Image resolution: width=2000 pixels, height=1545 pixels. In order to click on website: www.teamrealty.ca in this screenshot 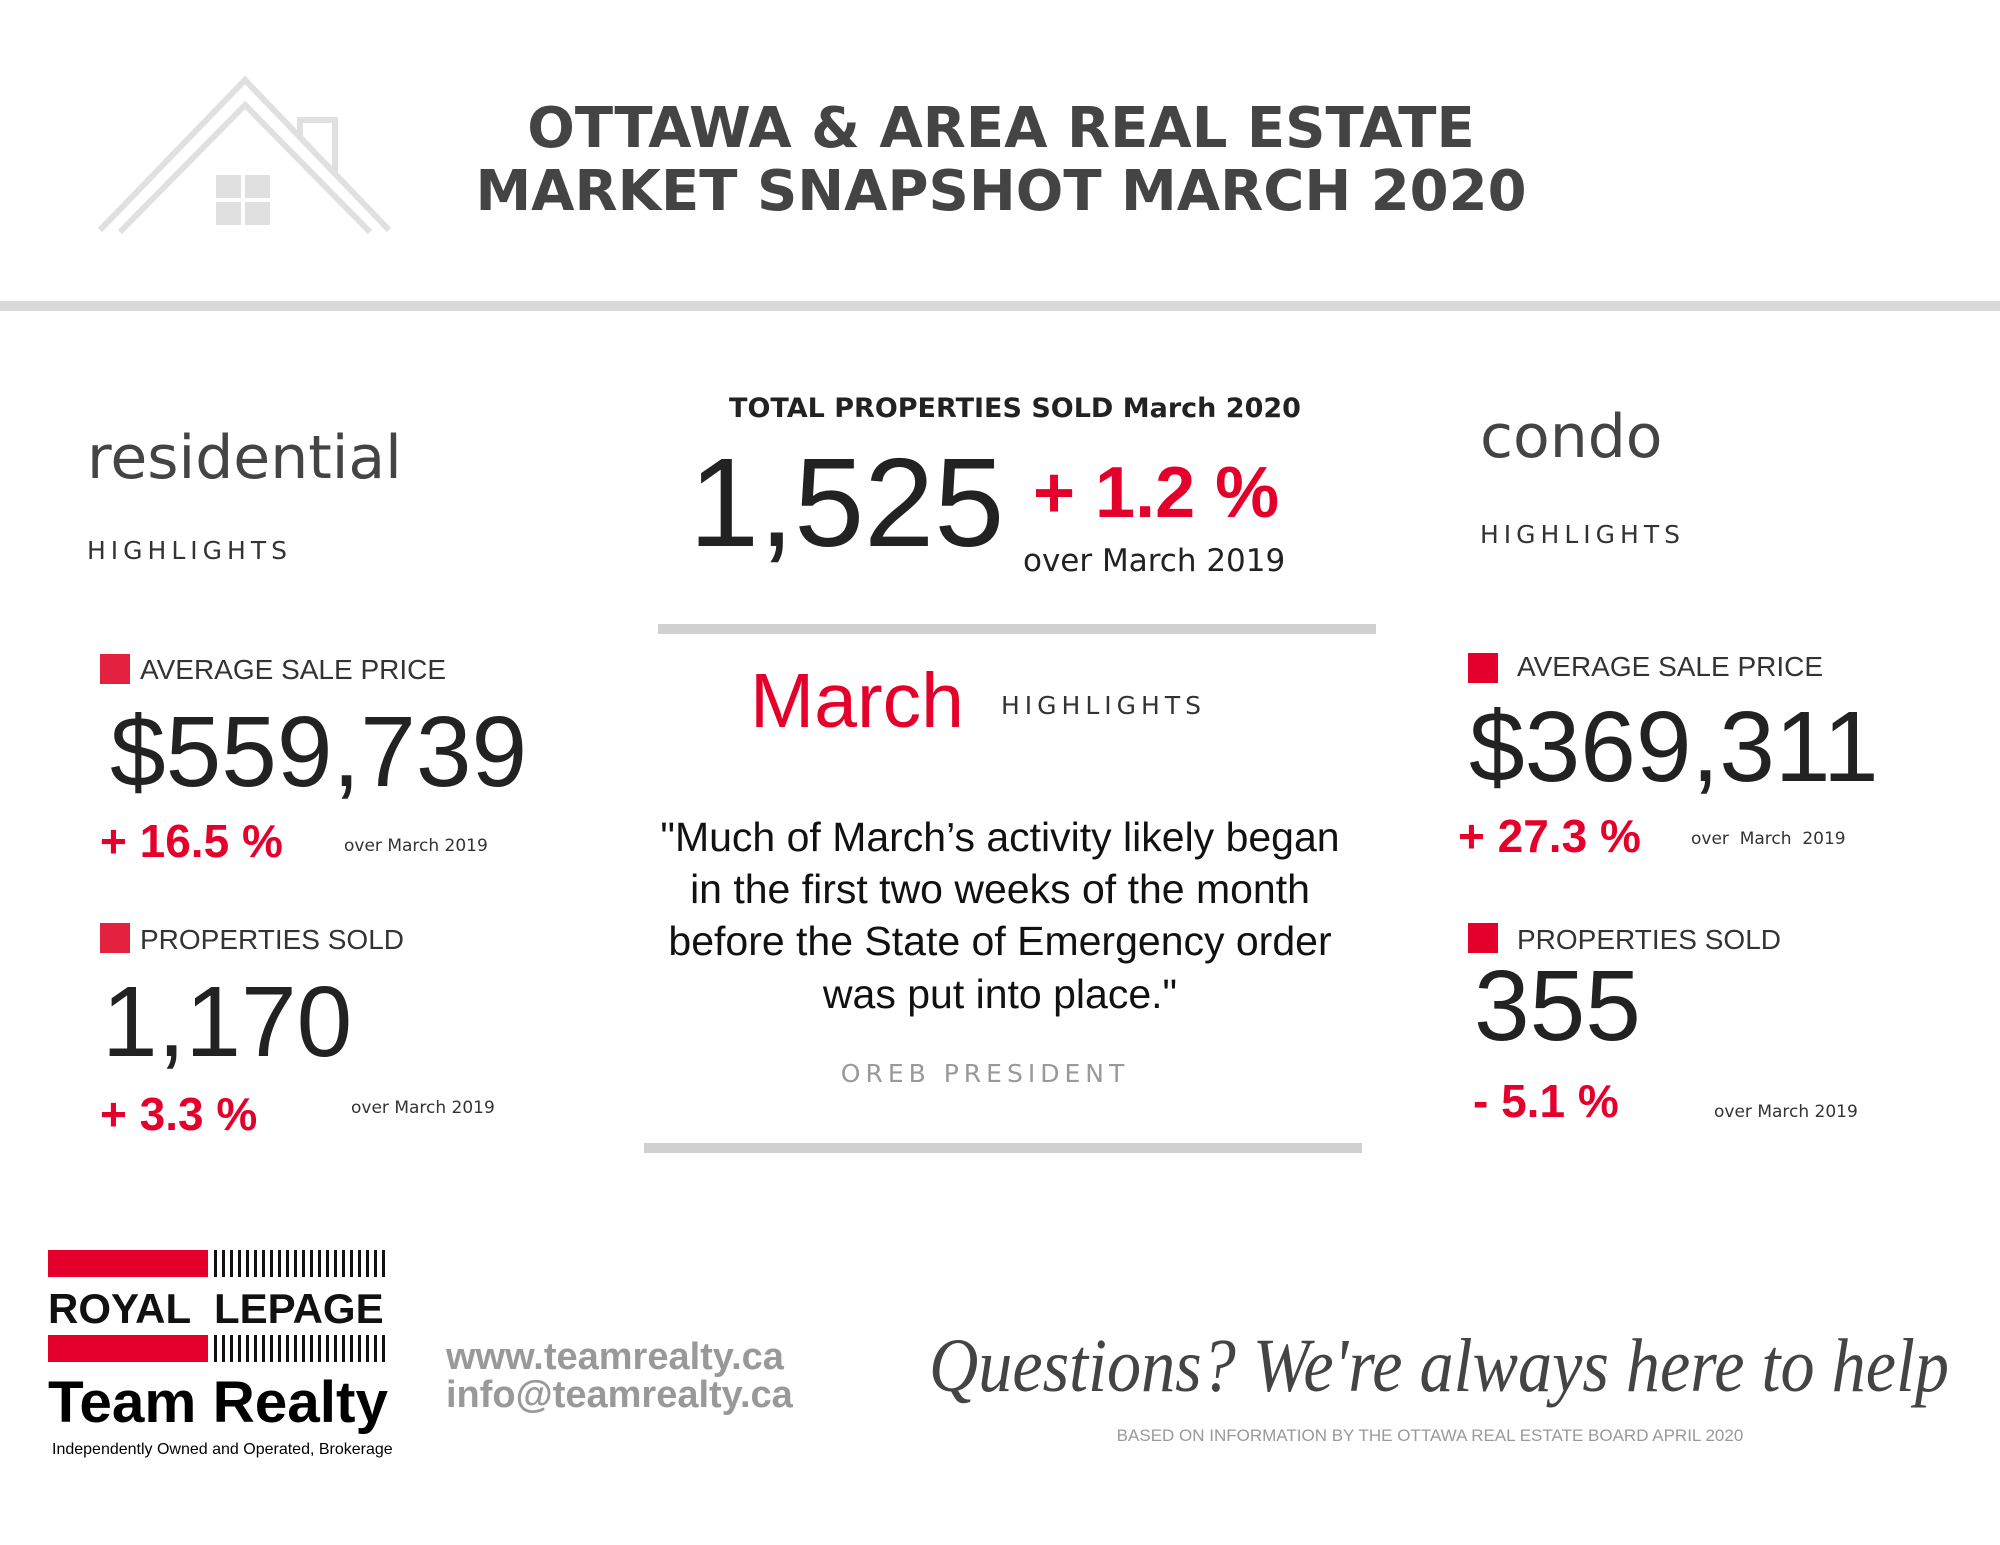, I will do `click(615, 1357)`.